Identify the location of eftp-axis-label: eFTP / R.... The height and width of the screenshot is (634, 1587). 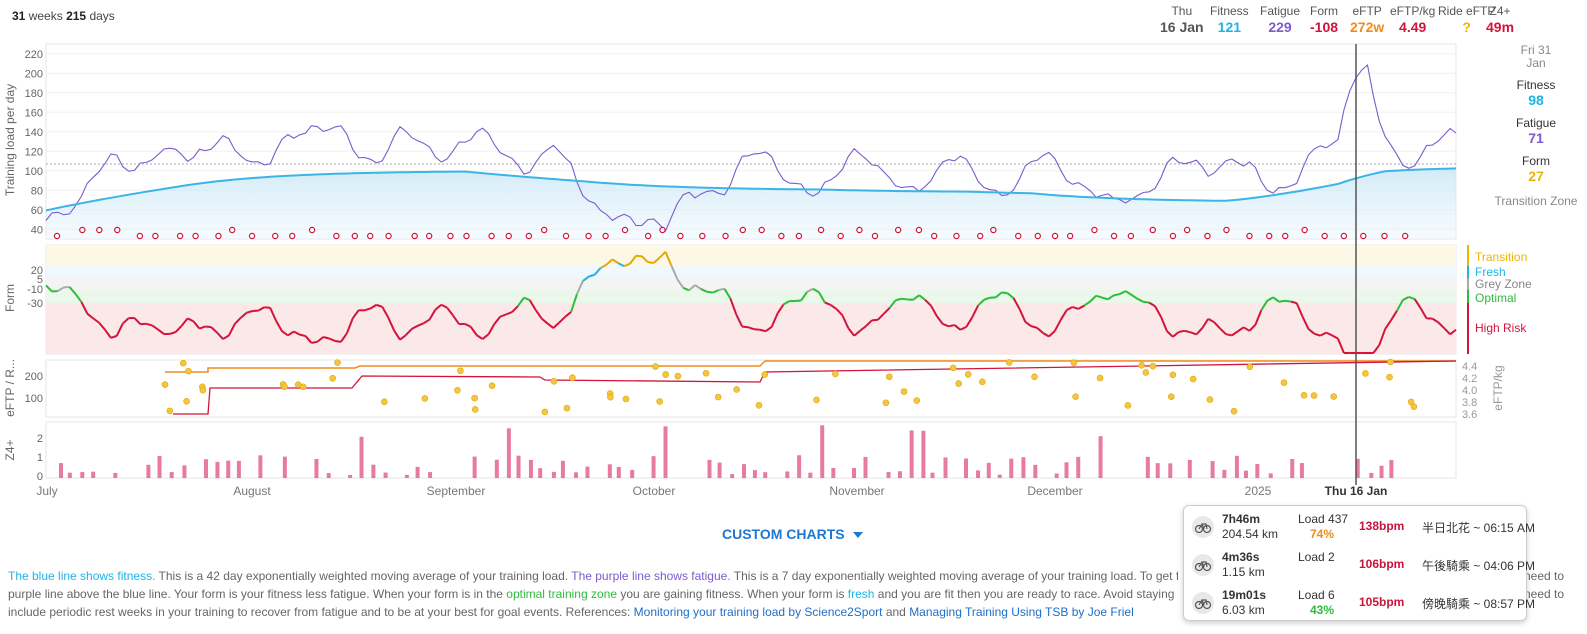
(10, 388).